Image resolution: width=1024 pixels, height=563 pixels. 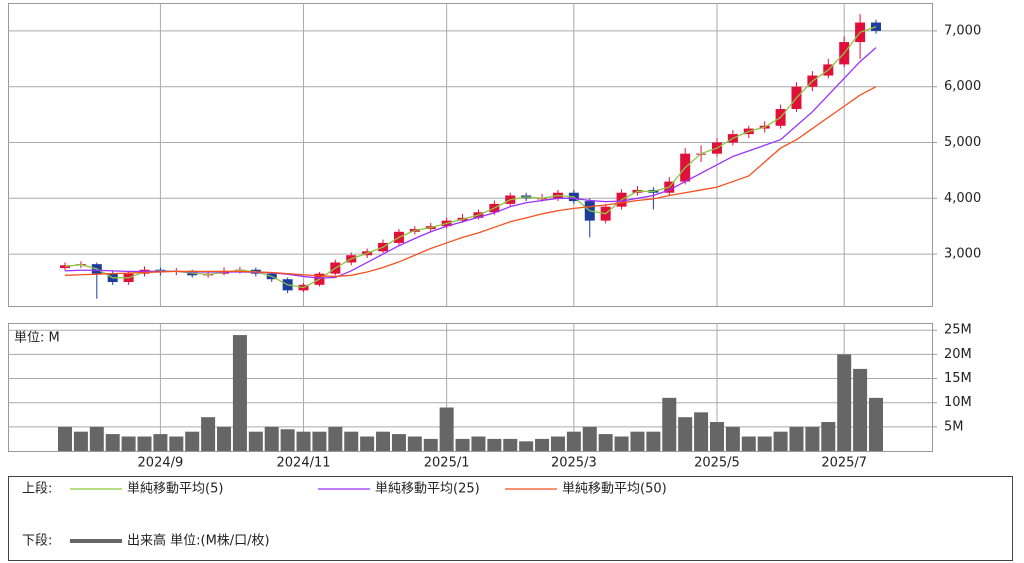 What do you see at coordinates (958, 402) in the screenshot?
I see `y-tick-label: 10M` at bounding box center [958, 402].